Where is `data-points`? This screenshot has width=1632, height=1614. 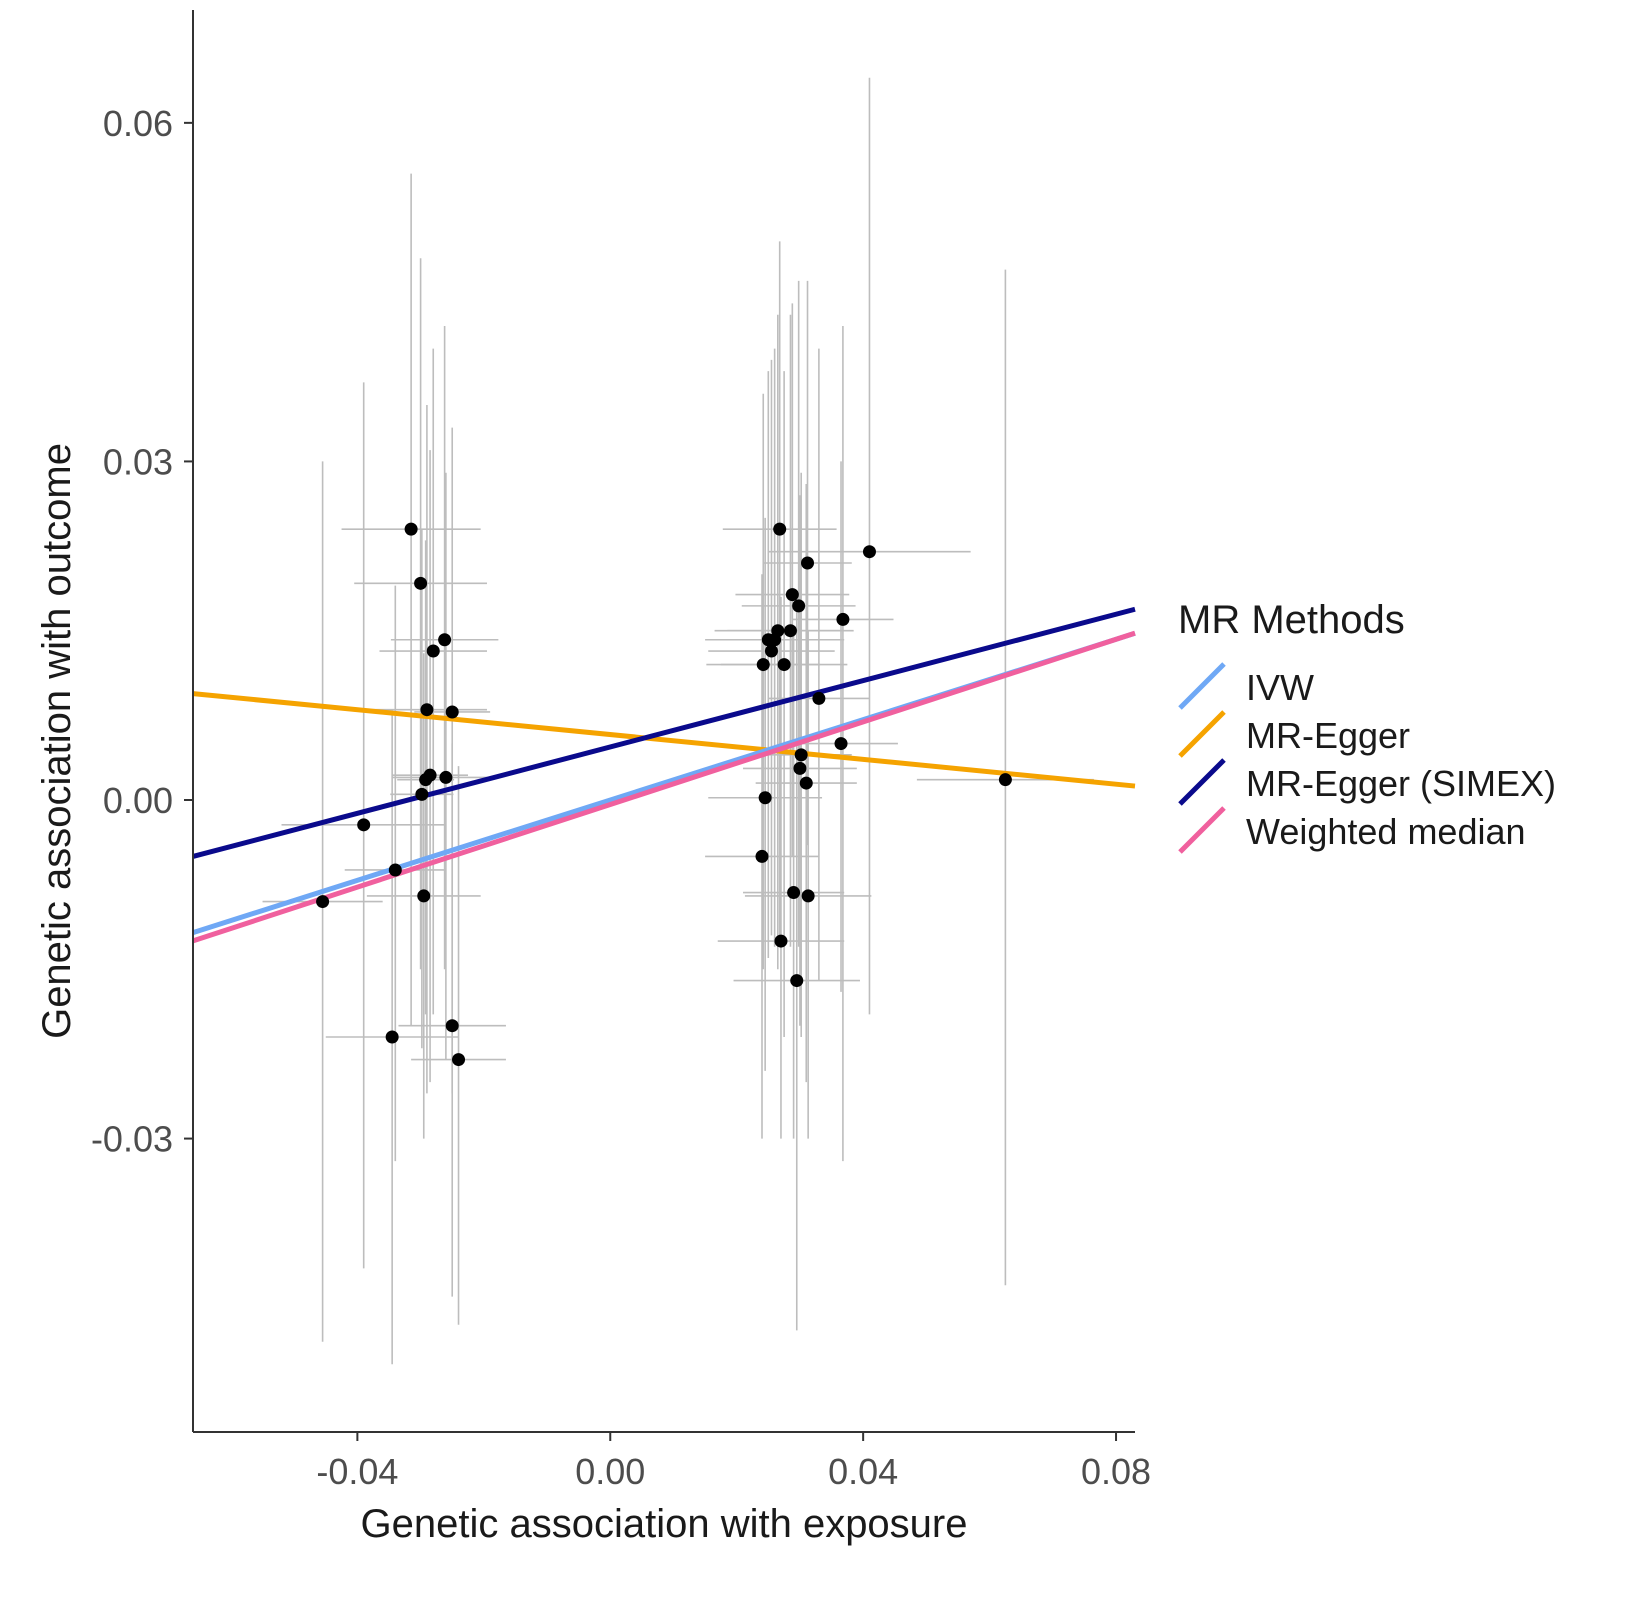 data-points is located at coordinates (664, 794).